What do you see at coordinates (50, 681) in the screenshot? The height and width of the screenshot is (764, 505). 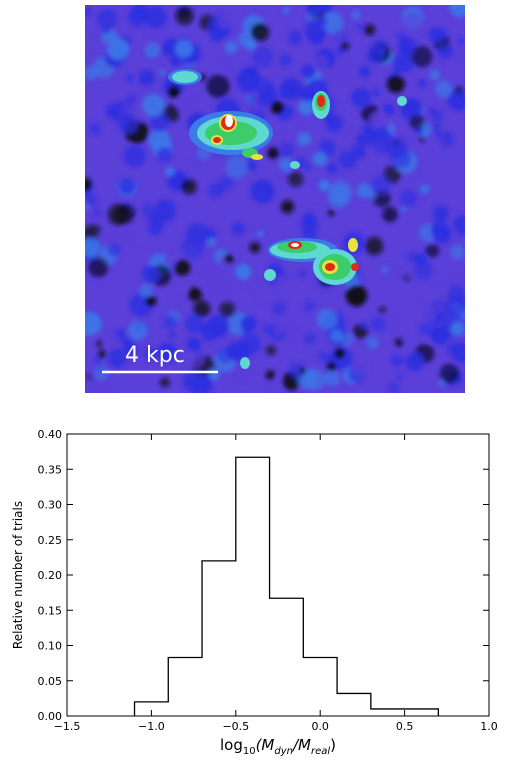 I see `y-tick-label: 0.05` at bounding box center [50, 681].